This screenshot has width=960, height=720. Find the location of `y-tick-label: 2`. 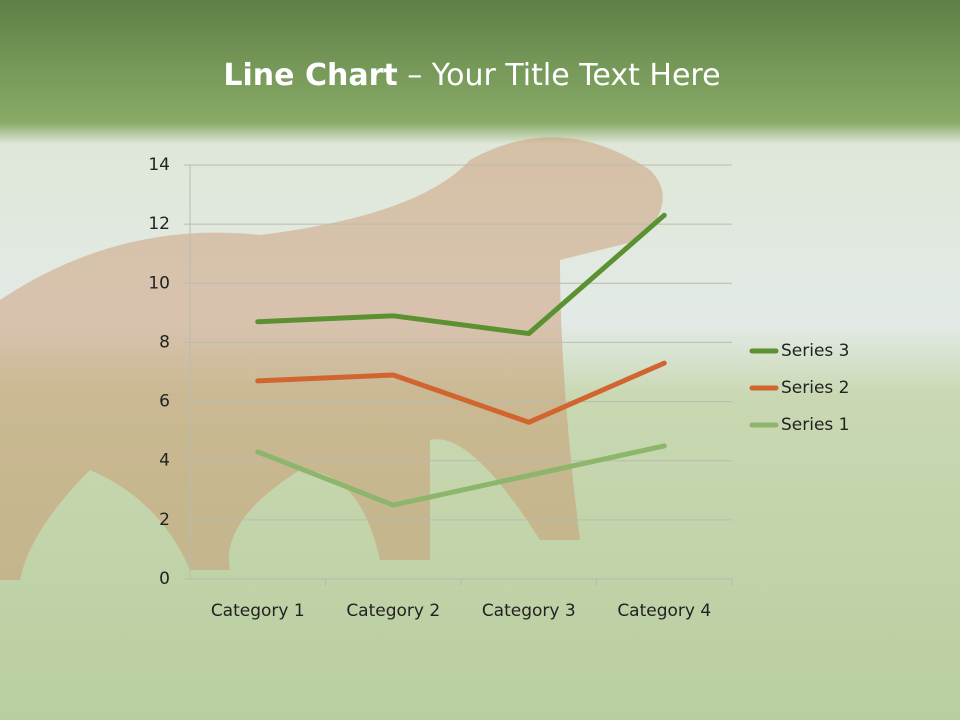

y-tick-label: 2 is located at coordinates (164, 520).